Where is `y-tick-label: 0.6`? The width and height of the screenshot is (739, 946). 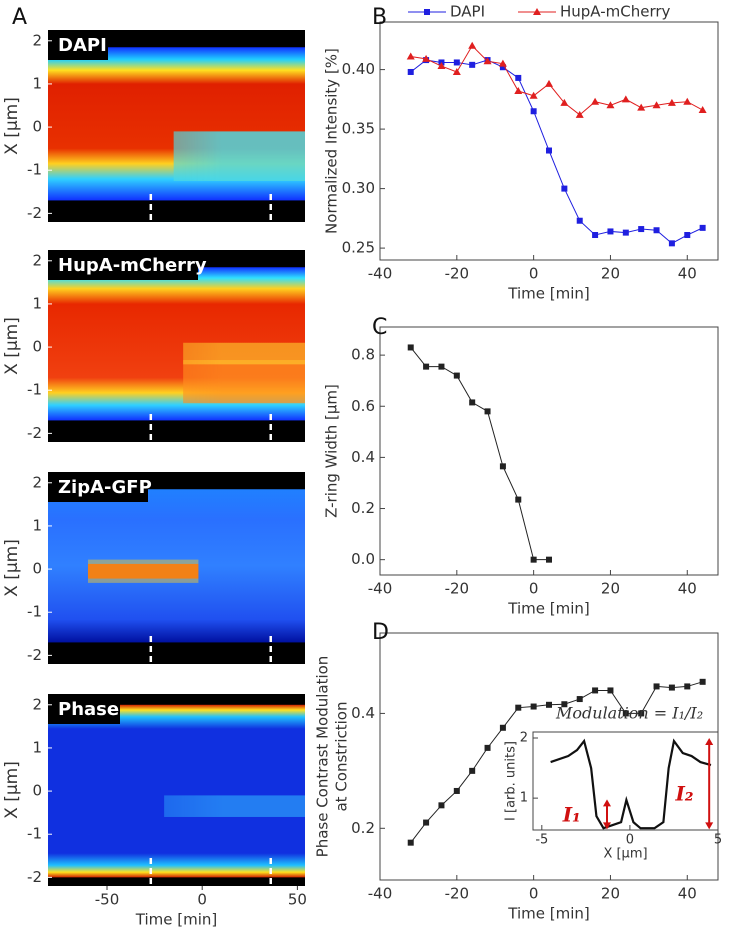 y-tick-label: 0.6 is located at coordinates (363, 406).